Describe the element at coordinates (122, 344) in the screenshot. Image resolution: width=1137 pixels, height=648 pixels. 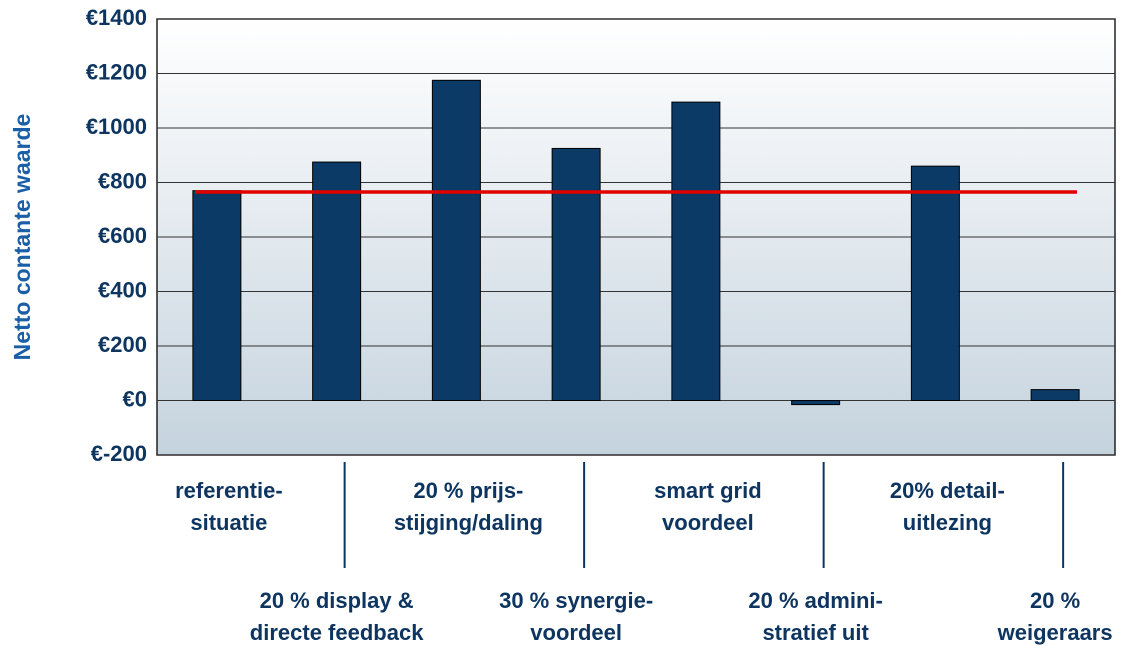
I see `y-tick-label: €200` at that location.